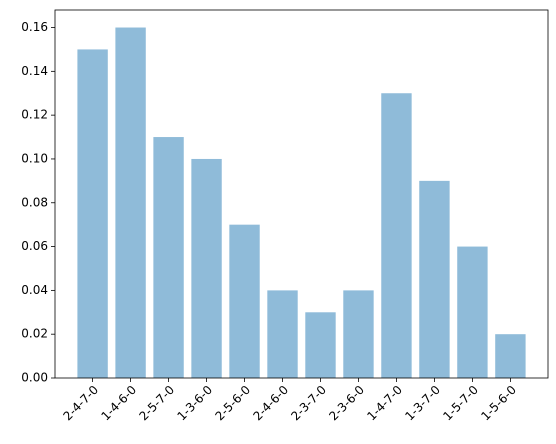 The image size is (556, 444). What do you see at coordinates (270, 403) in the screenshot?
I see `x-tick-label: 2-4-6-0` at bounding box center [270, 403].